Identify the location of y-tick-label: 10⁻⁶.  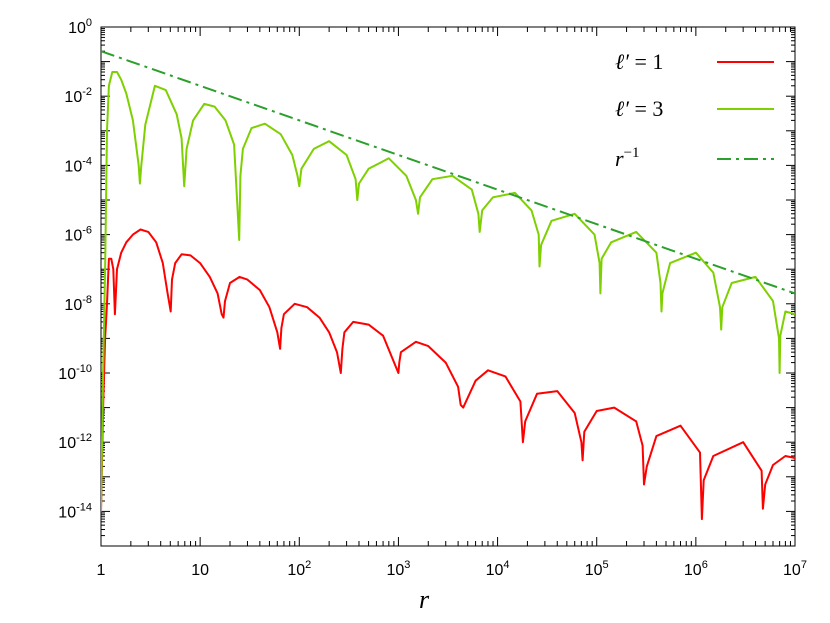
(78, 235).